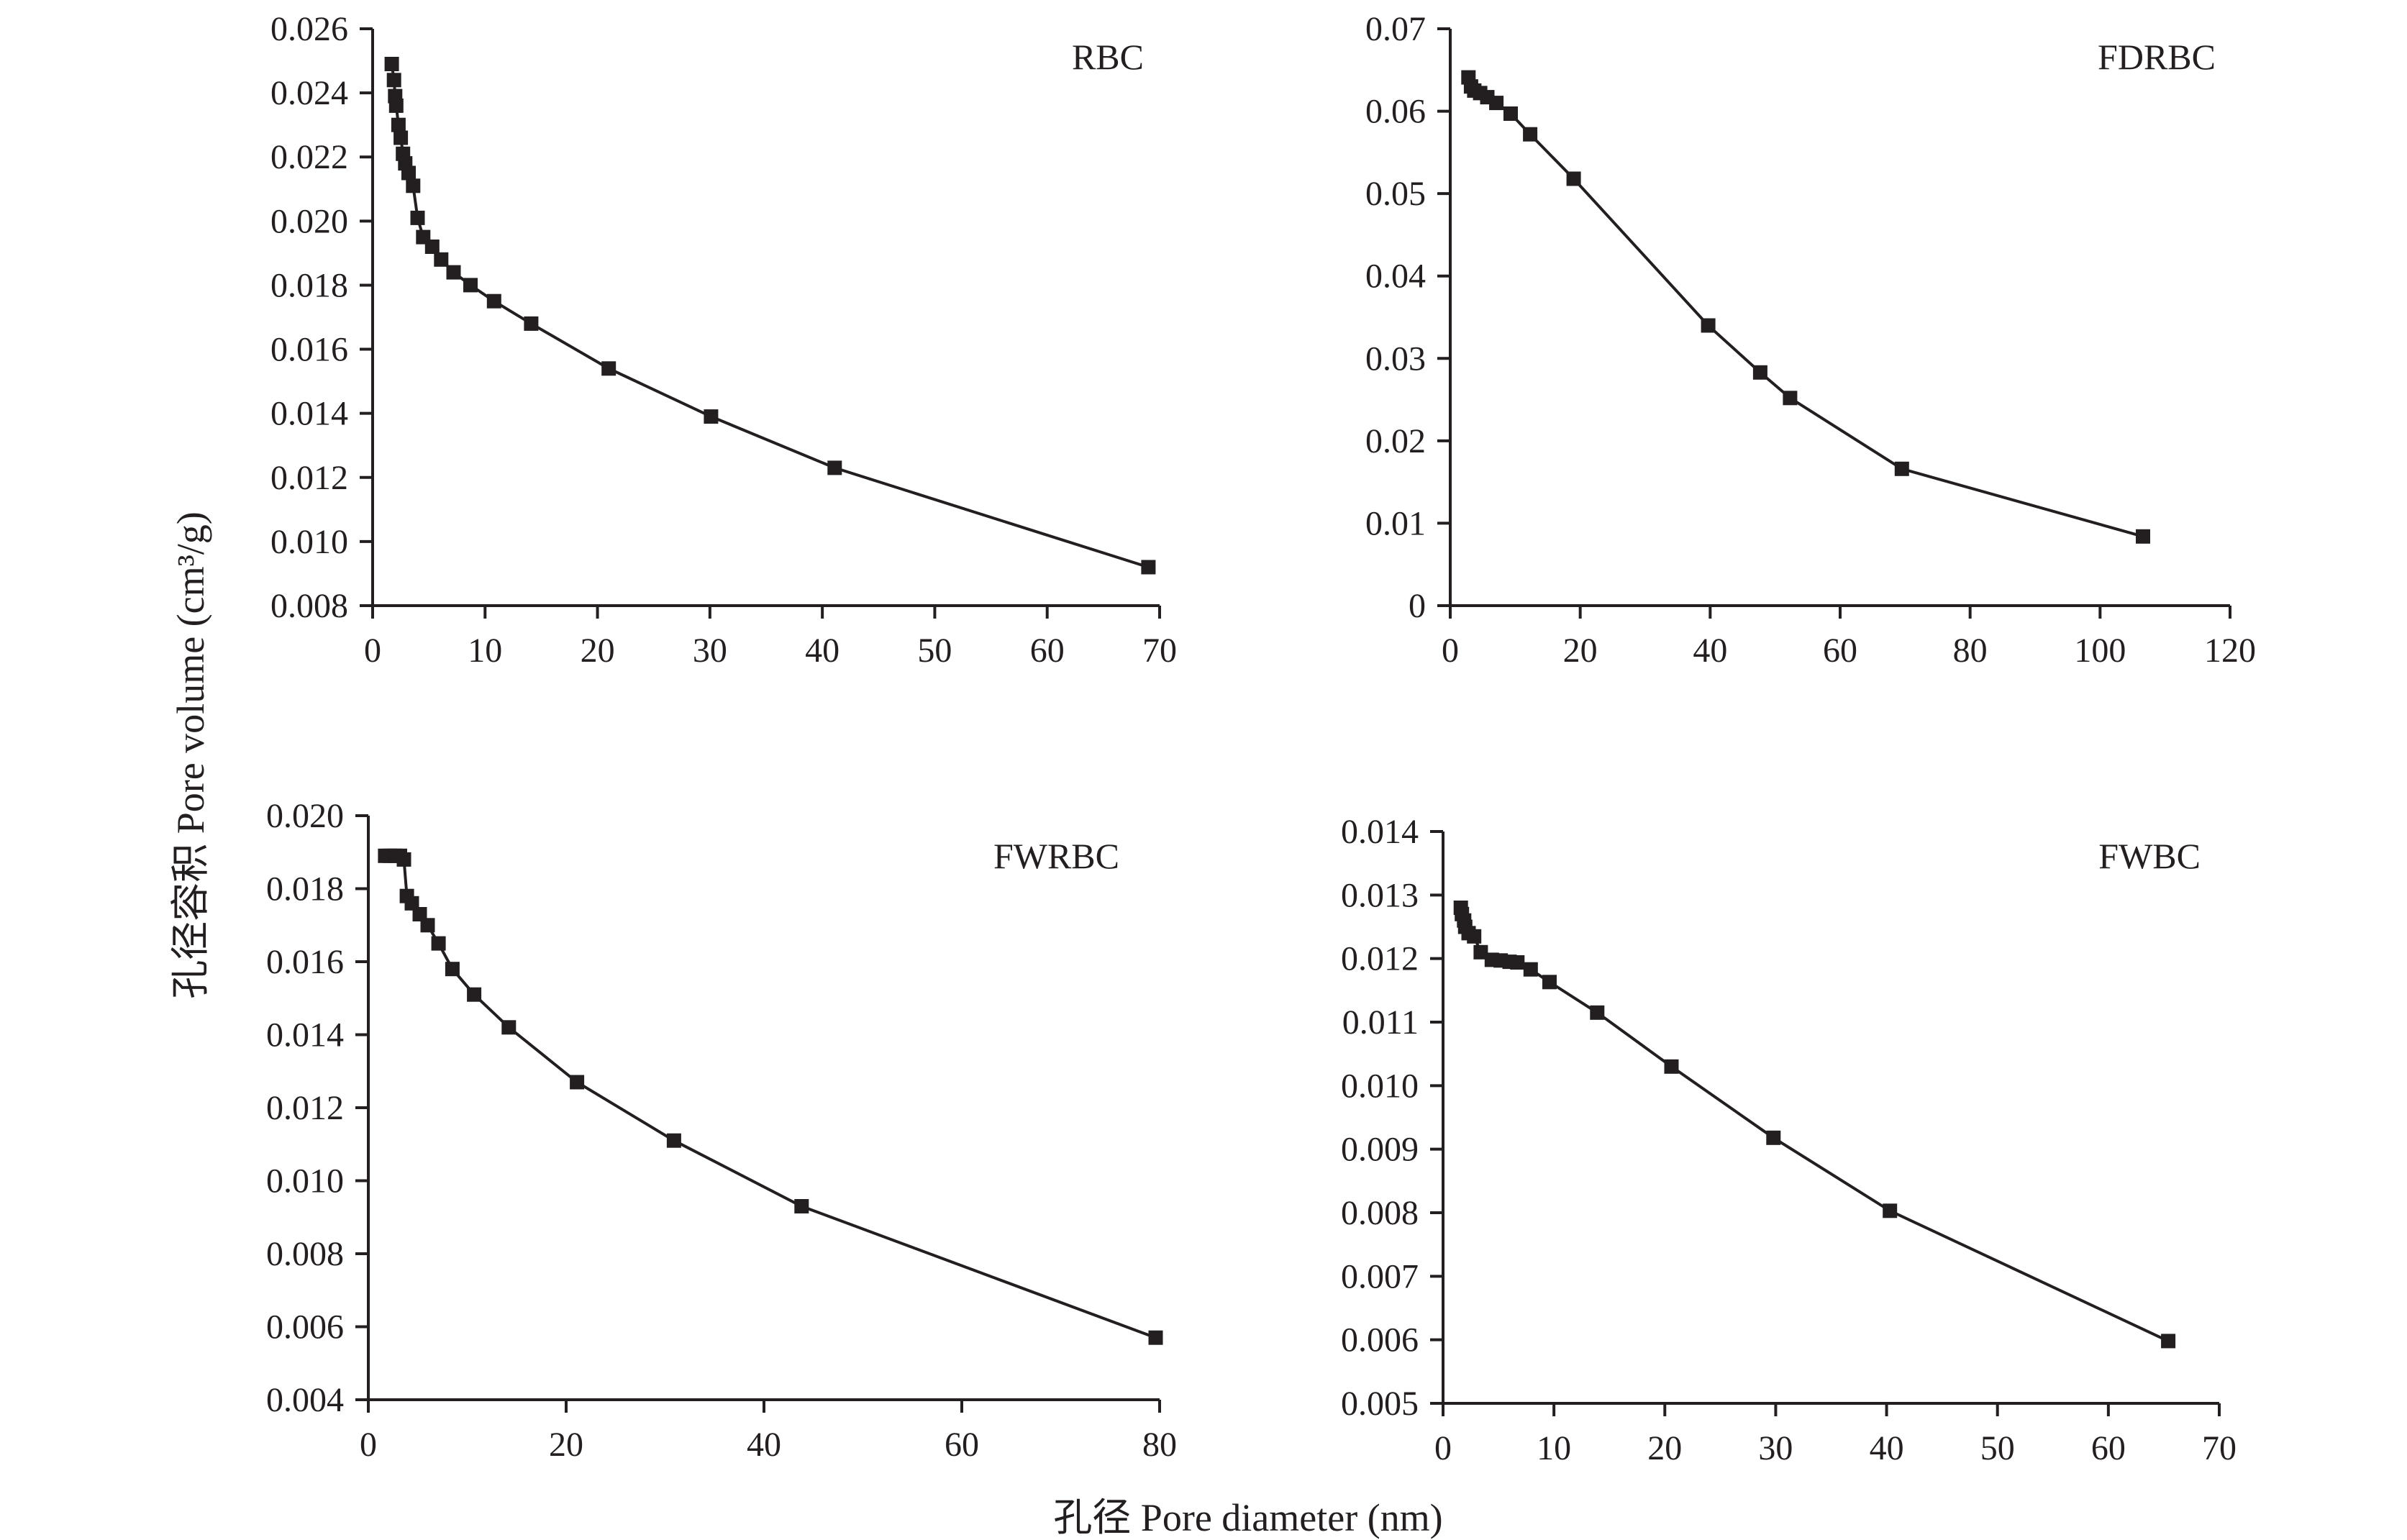  What do you see at coordinates (1997, 1448) in the screenshot?
I see `x-tick-label: 50` at bounding box center [1997, 1448].